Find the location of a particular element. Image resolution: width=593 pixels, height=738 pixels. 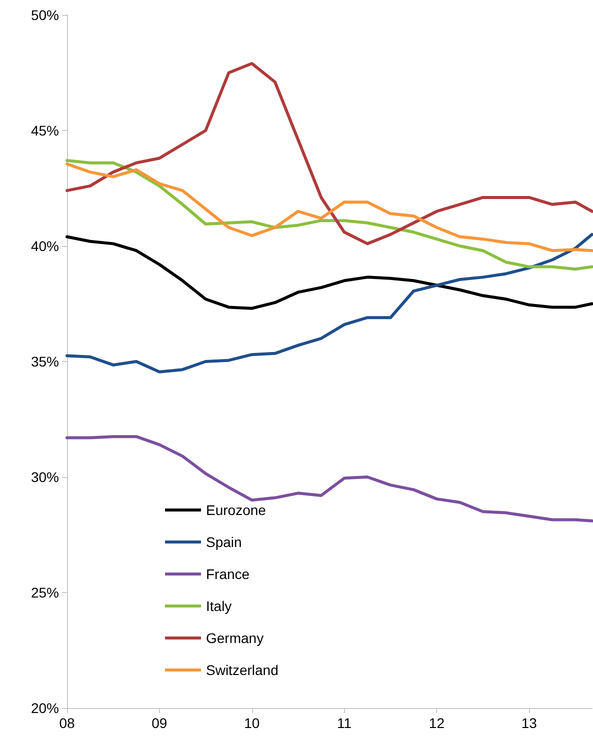

y-tick-label: 50% is located at coordinates (44, 15).